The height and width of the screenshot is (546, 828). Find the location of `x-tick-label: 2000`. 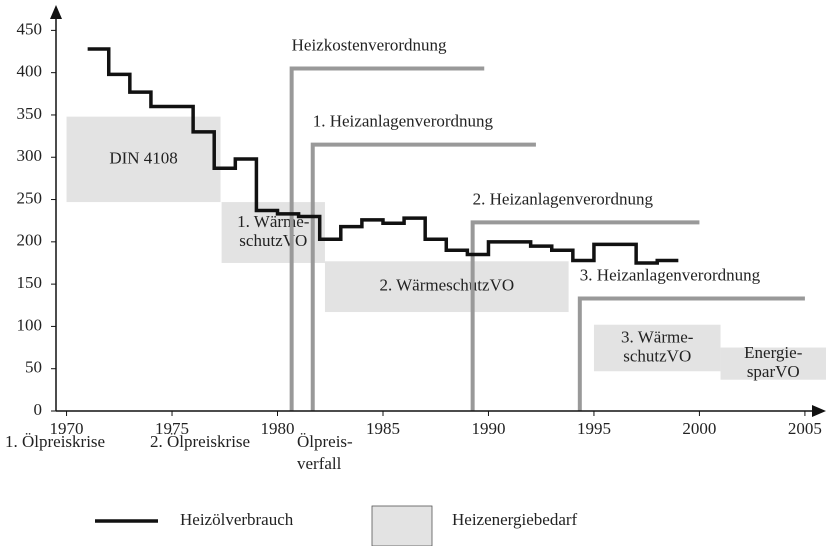

x-tick-label: 2000 is located at coordinates (699, 428).